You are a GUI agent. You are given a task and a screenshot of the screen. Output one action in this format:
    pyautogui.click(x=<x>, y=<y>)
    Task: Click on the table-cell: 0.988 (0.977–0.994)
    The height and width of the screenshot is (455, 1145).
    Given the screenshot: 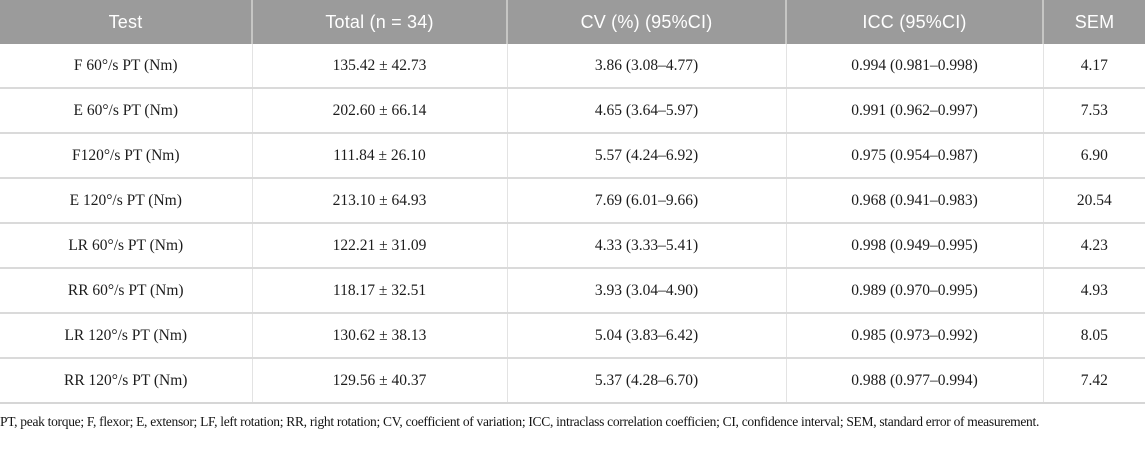 What is the action you would take?
    pyautogui.click(x=914, y=380)
    